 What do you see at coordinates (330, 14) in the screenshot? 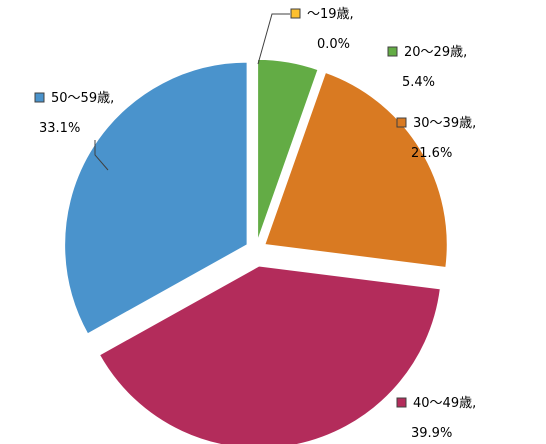
I see `slice-category-label: ～19歳,` at bounding box center [330, 14].